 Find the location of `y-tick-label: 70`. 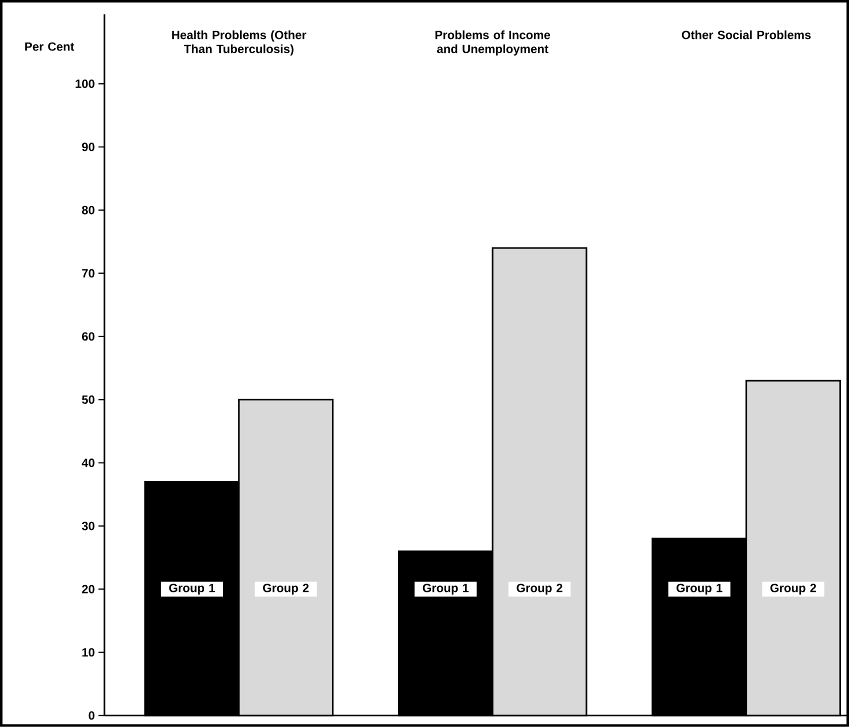

y-tick-label: 70 is located at coordinates (88, 273).